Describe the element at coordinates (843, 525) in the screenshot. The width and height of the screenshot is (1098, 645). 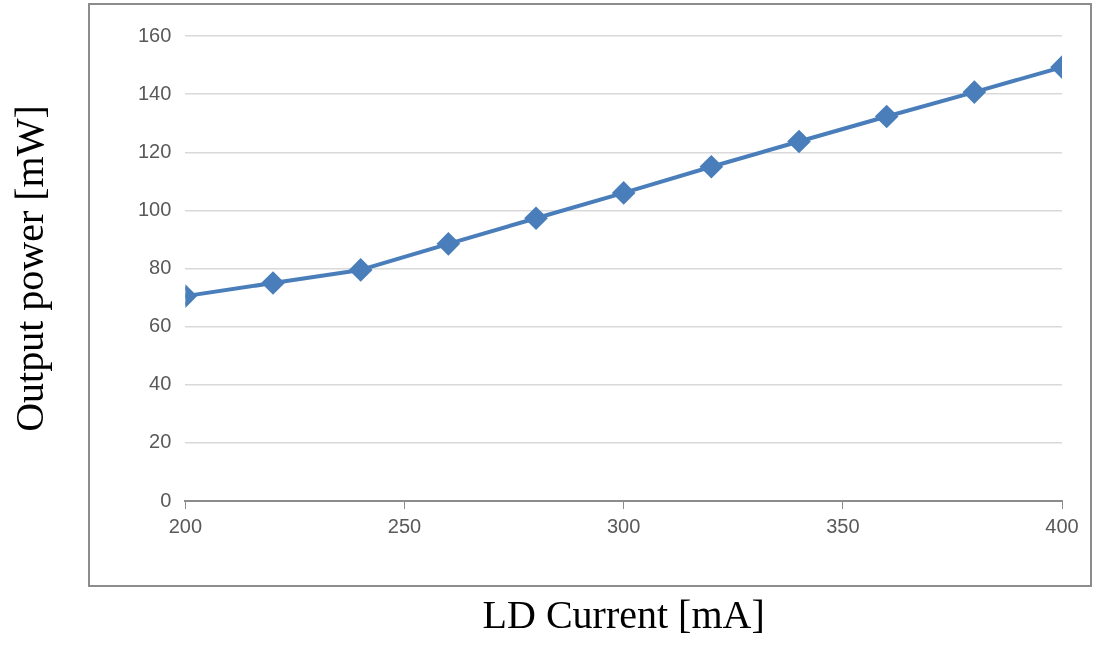
I see `x-tick-label: 350` at that location.